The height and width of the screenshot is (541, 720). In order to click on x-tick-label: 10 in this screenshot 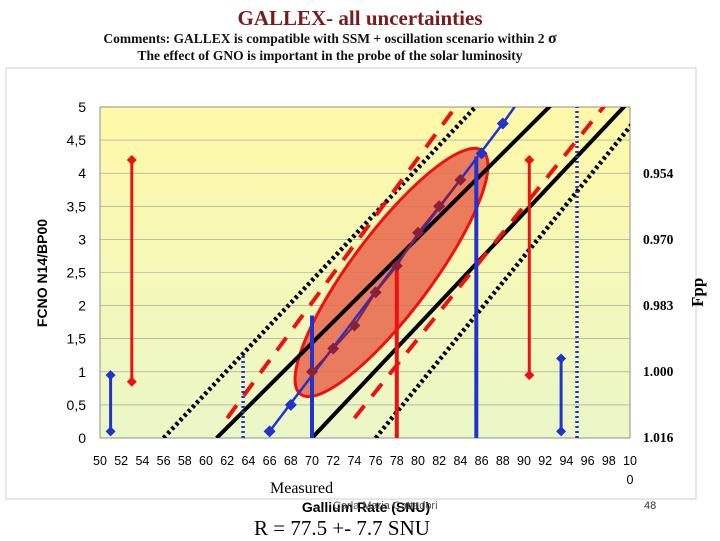, I will do `click(630, 461)`.